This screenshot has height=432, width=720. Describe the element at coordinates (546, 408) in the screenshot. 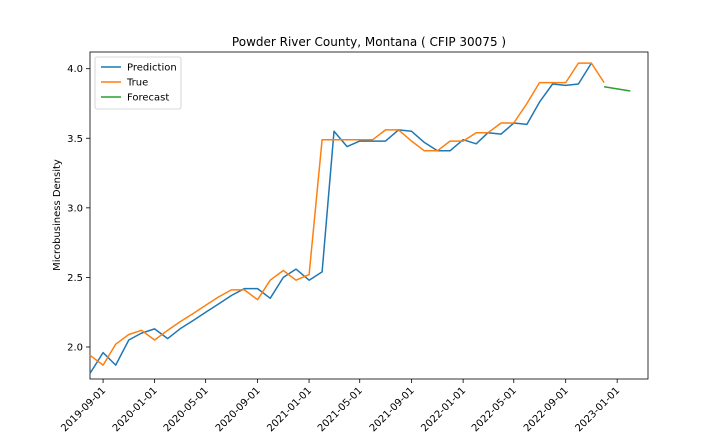

I see `x-tick-label: 2022-09-01` at that location.